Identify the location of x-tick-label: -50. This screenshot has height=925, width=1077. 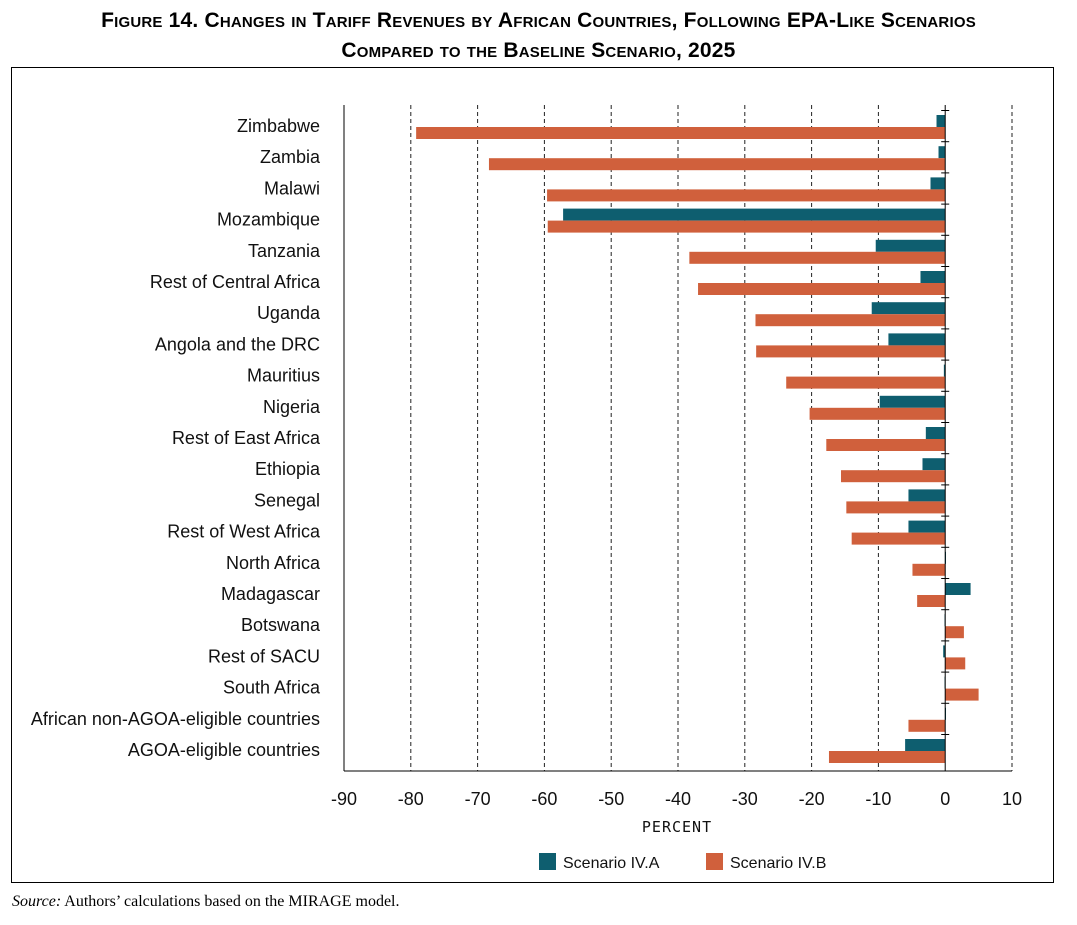
(611, 799).